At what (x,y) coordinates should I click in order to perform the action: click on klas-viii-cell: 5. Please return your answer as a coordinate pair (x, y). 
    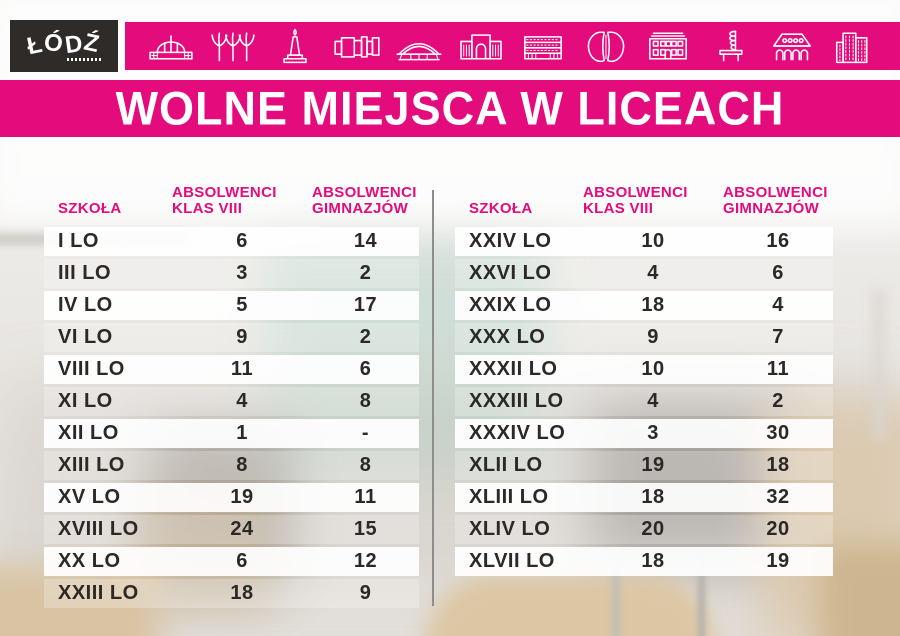
    Looking at the image, I should click on (242, 305).